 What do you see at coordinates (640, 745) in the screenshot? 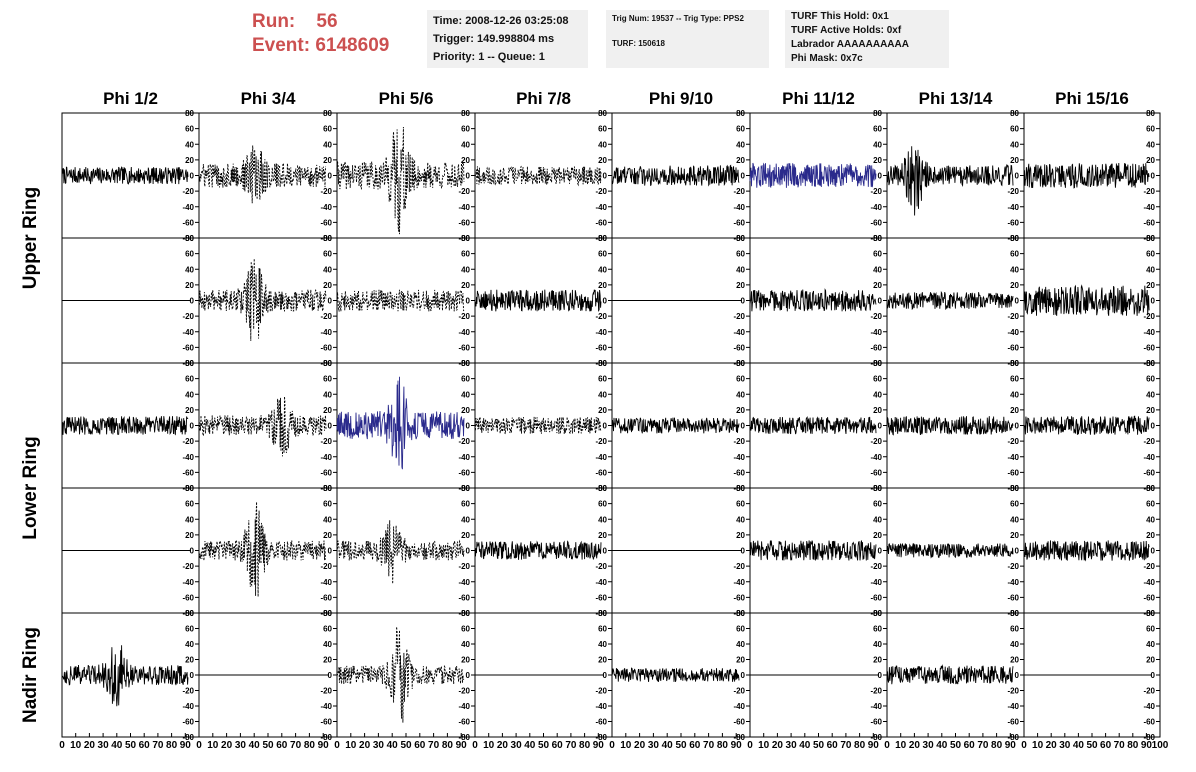
I see `x-tick-label: 20` at bounding box center [640, 745].